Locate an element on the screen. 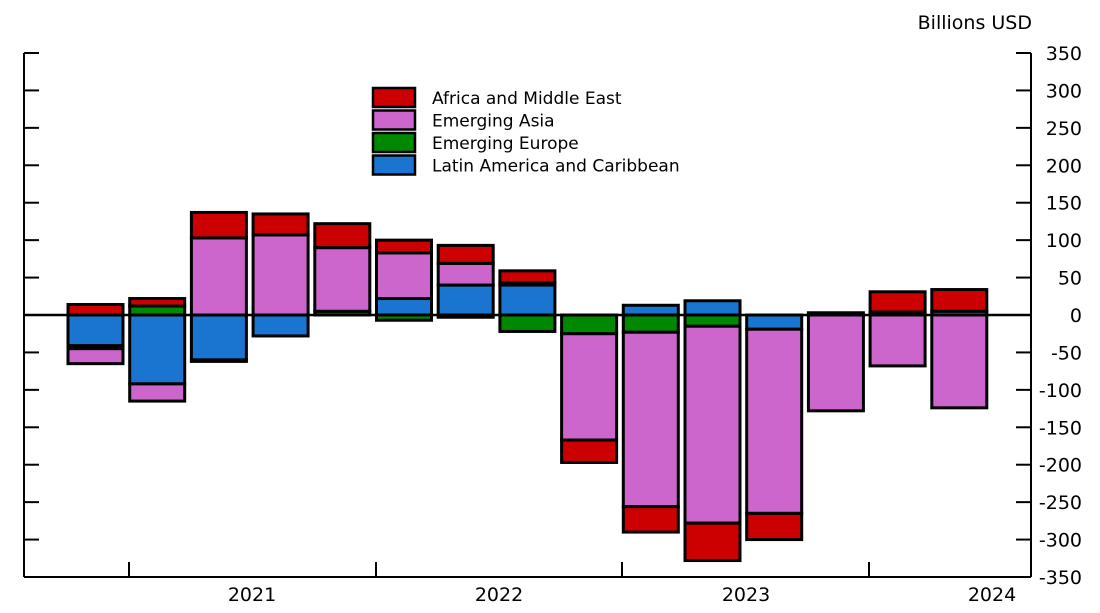  unit-label: Billions USD is located at coordinates (975, 23).